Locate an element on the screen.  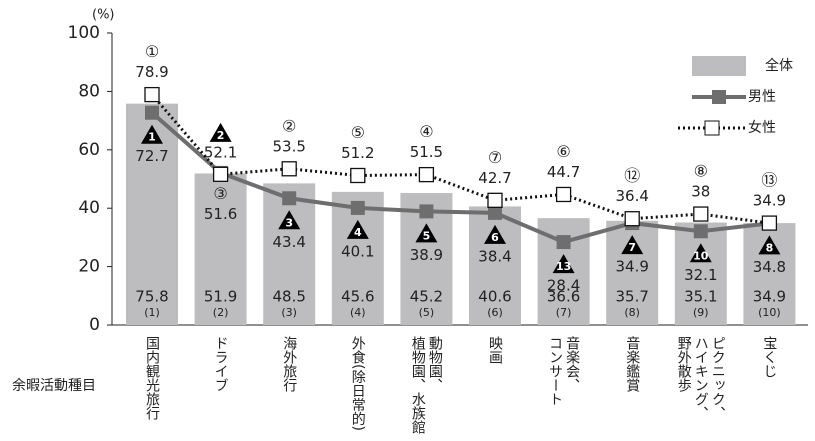
male-rank-label: 3 is located at coordinates (289, 222).